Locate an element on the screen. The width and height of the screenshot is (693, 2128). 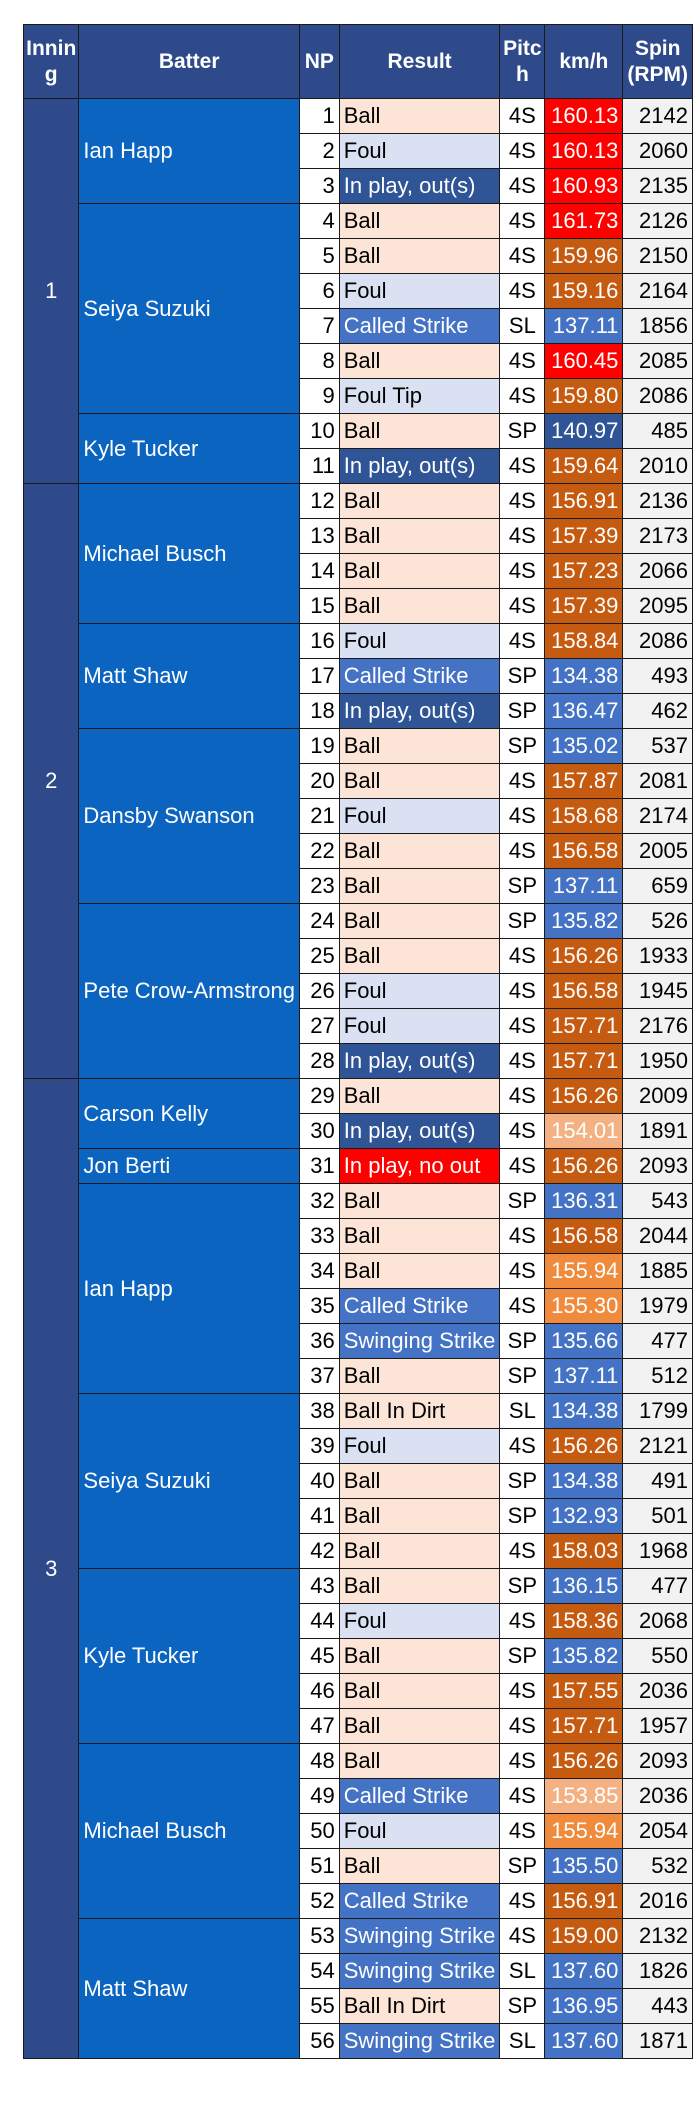
table-row: 44 Foul 4S 158.36 2068 is located at coordinates (358, 1621).